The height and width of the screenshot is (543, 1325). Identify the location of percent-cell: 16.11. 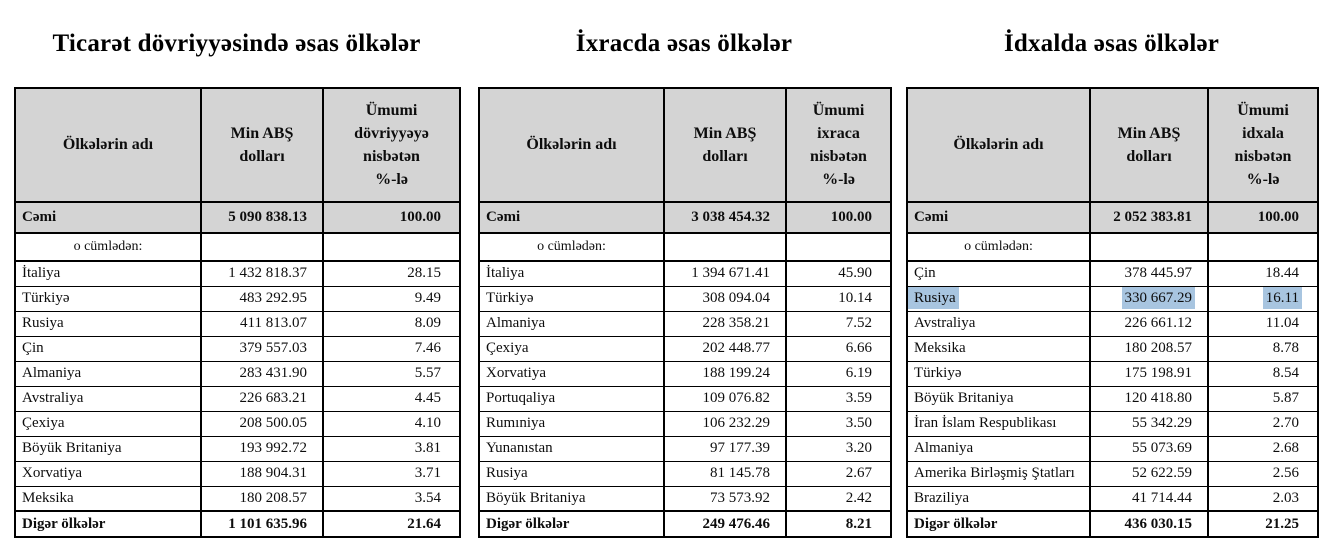
(1282, 298).